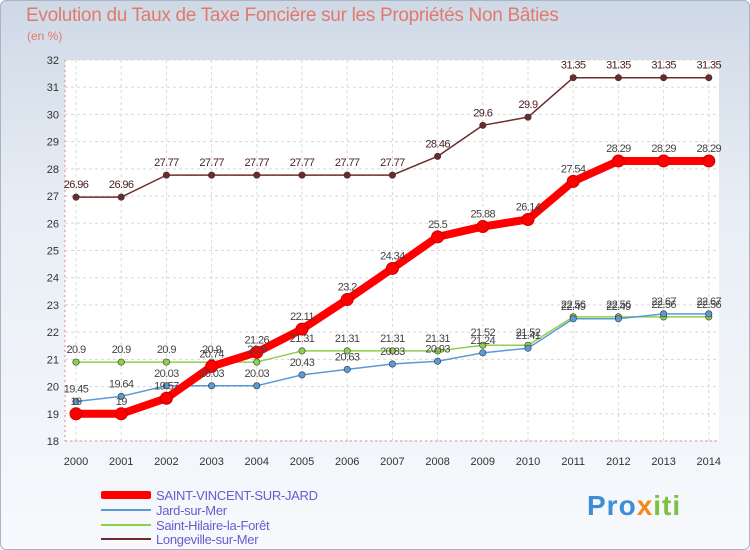 The width and height of the screenshot is (750, 550). What do you see at coordinates (437, 462) in the screenshot?
I see `x-tick-label: 2008` at bounding box center [437, 462].